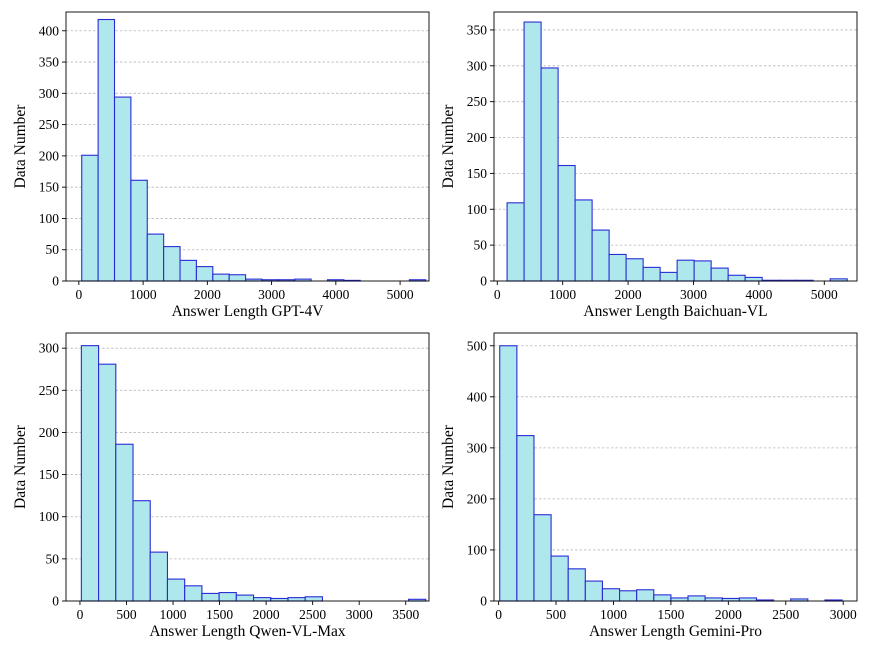 The image size is (872, 646). Describe the element at coordinates (758, 294) in the screenshot. I see `x-tick-label: 4000` at that location.